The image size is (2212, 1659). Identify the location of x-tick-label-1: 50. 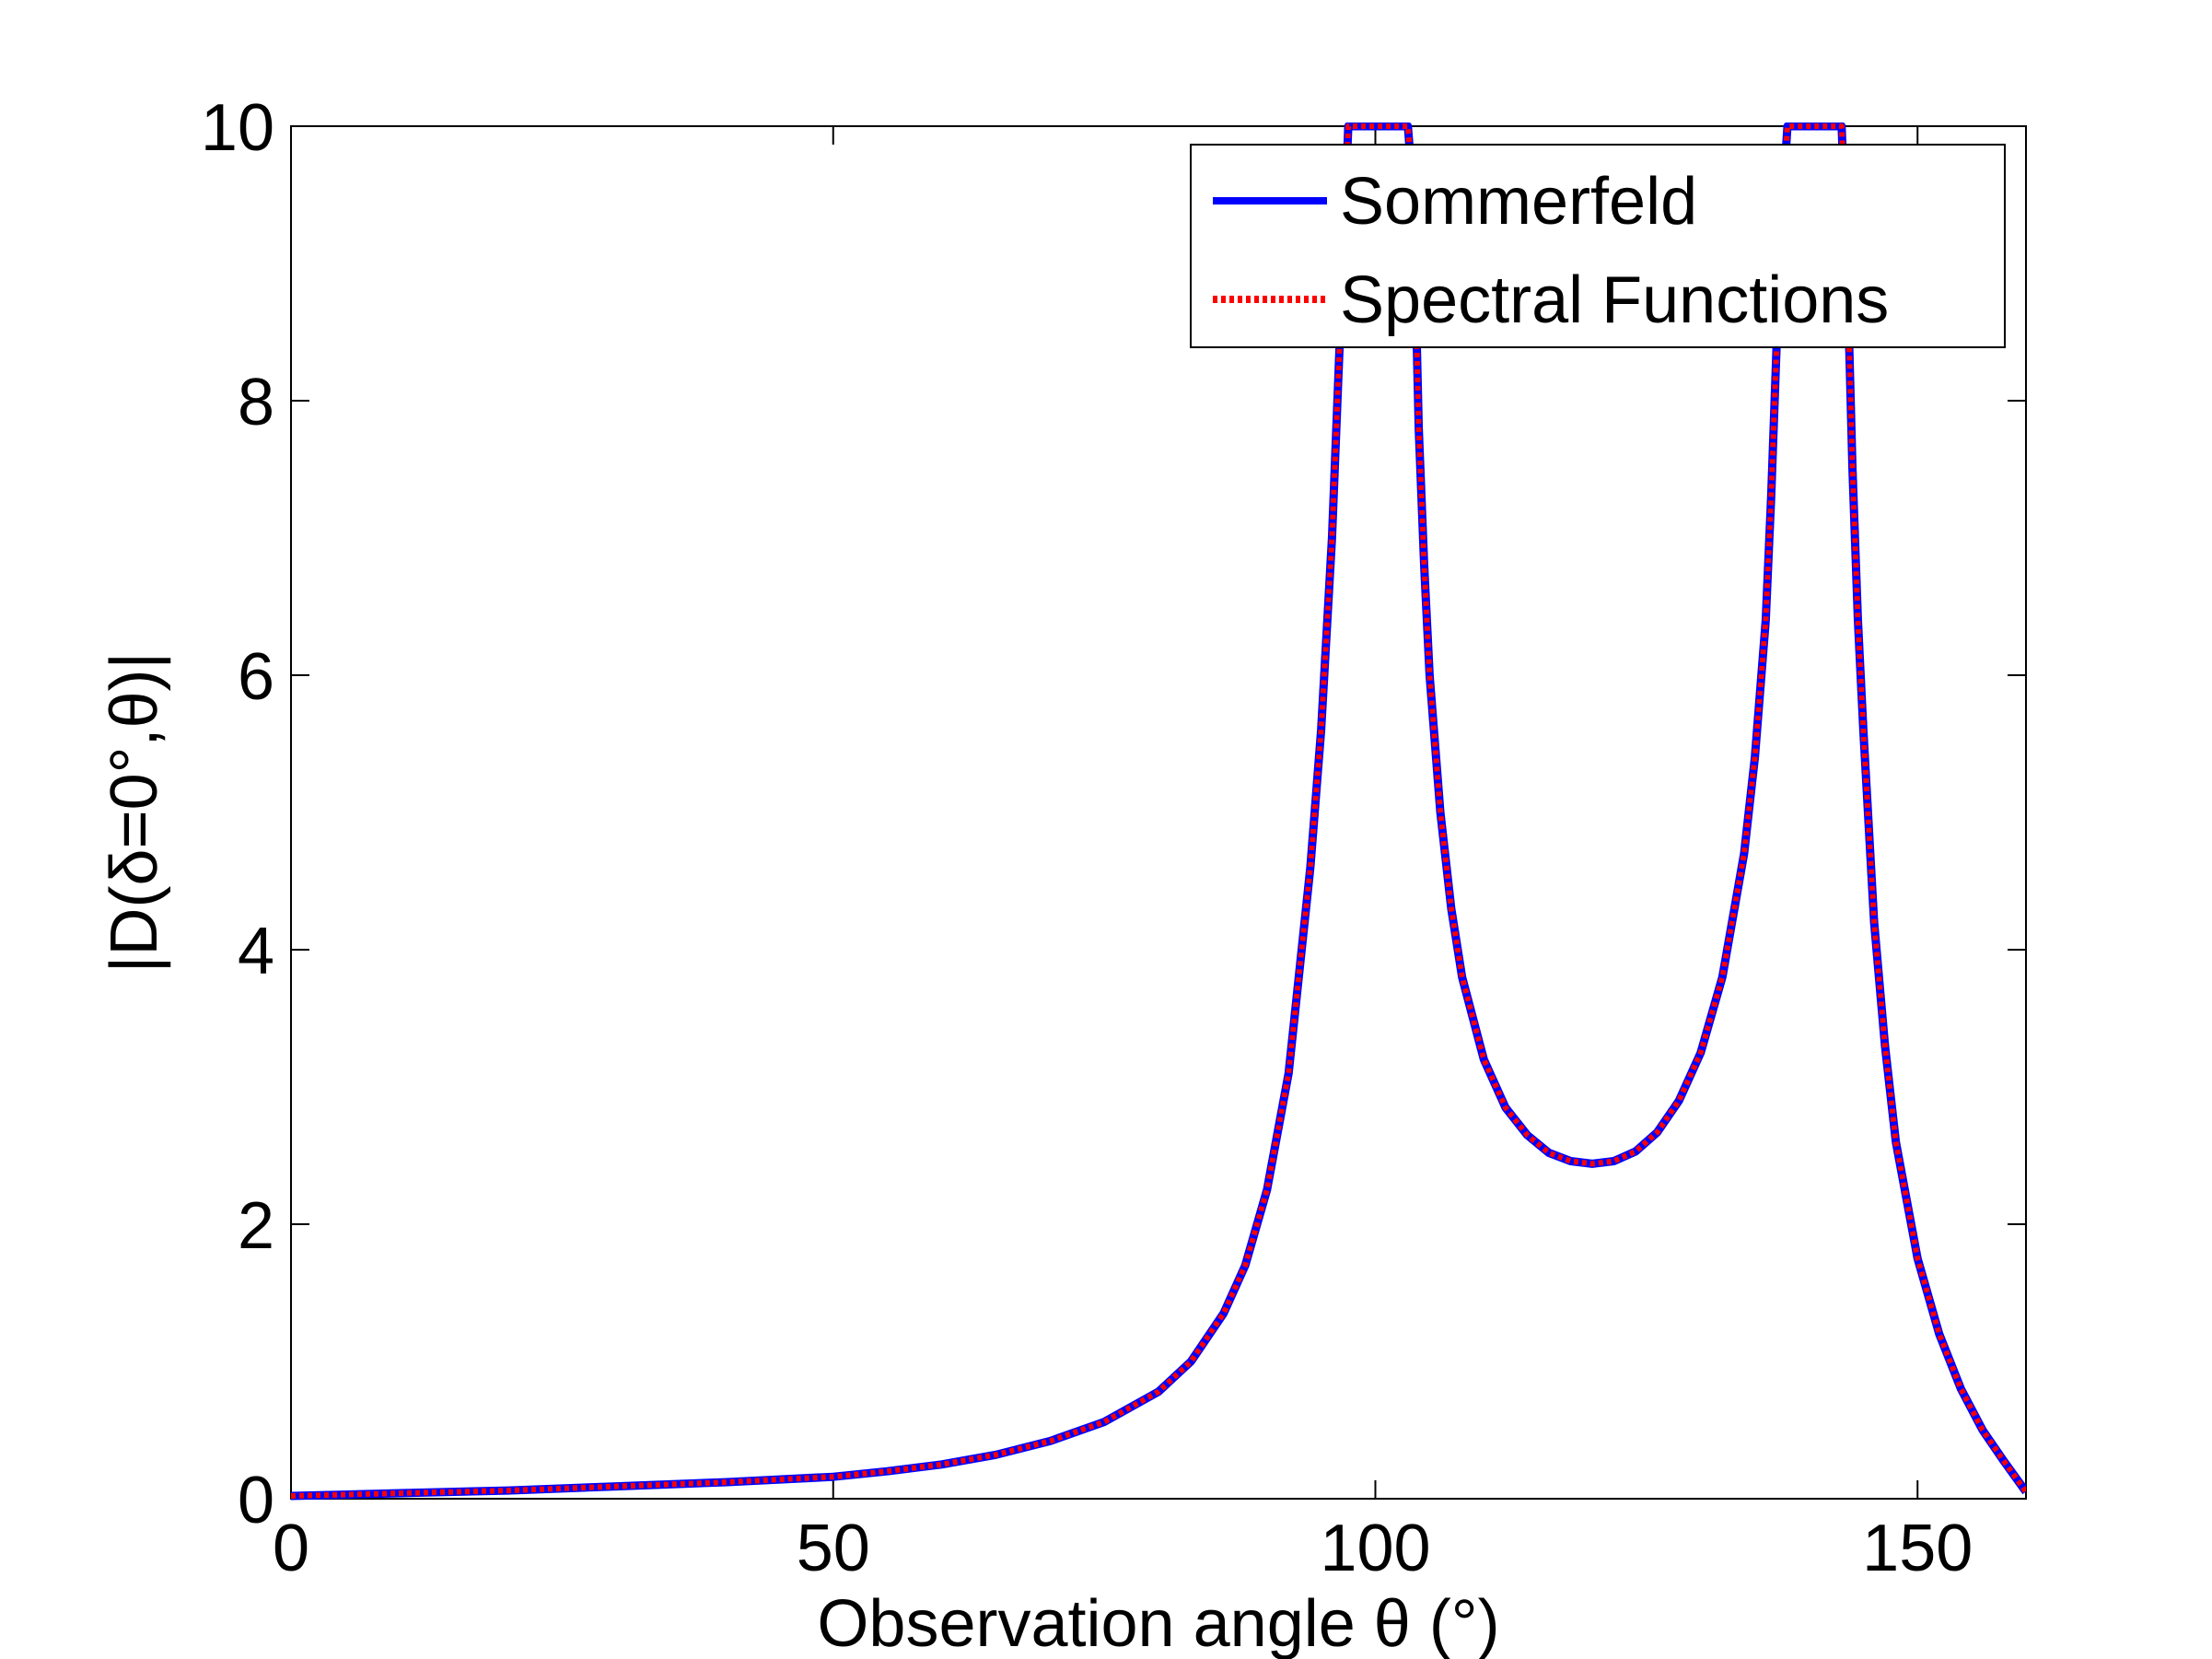
(834, 1548).